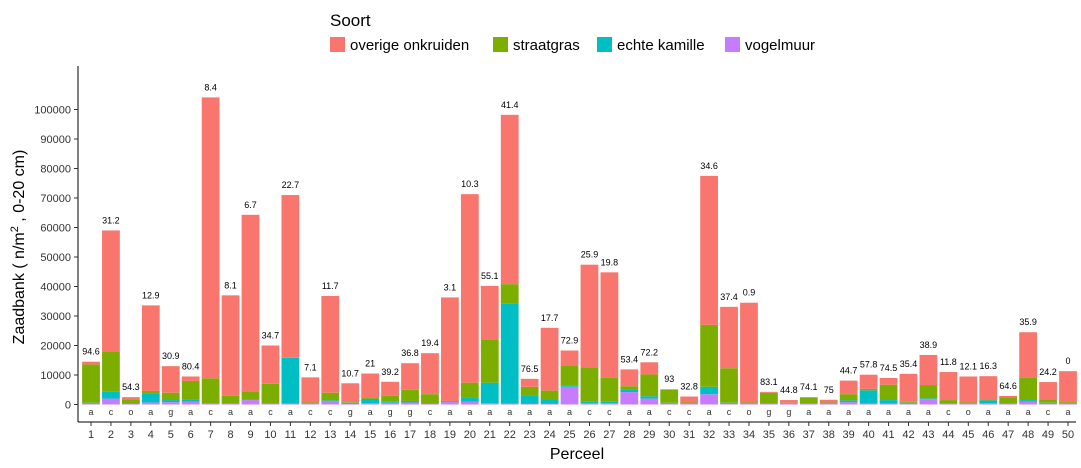  What do you see at coordinates (550, 318) in the screenshot?
I see `bar-top-label: 17.7` at bounding box center [550, 318].